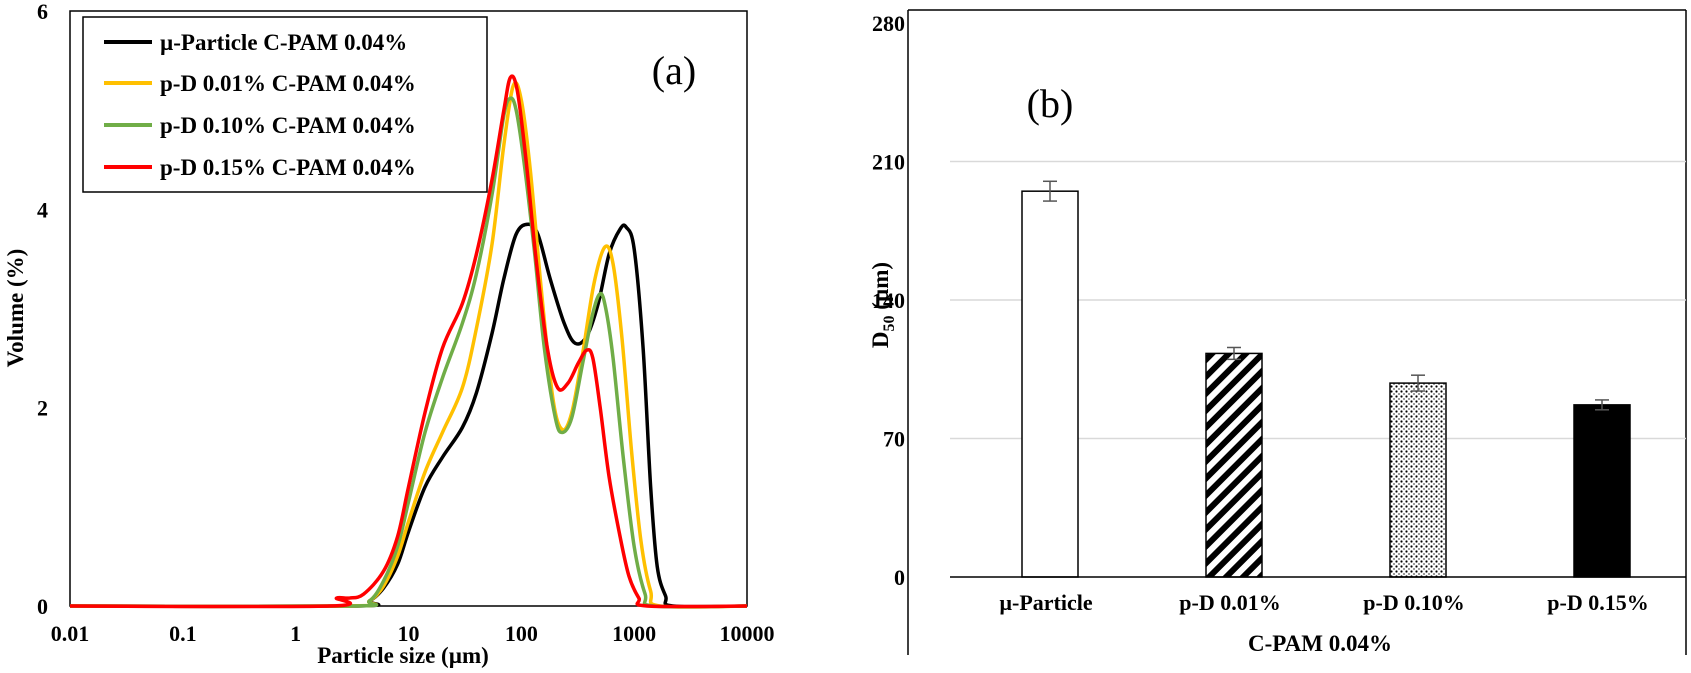 The width and height of the screenshot is (1691, 673). Describe the element at coordinates (1050, 103) in the screenshot. I see `panel-label-b: (b)` at that location.